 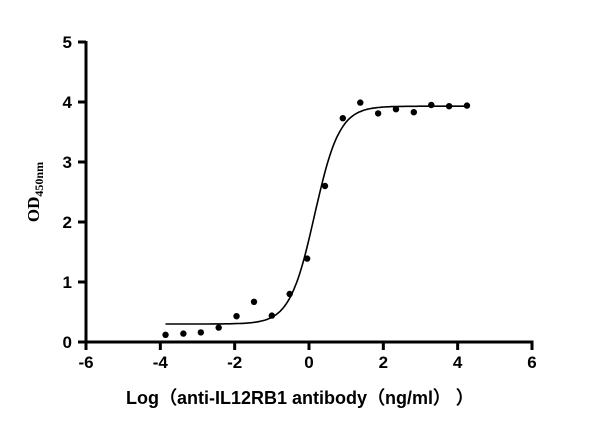 What do you see at coordinates (234, 362) in the screenshot?
I see `x-tick-label: -2` at bounding box center [234, 362].